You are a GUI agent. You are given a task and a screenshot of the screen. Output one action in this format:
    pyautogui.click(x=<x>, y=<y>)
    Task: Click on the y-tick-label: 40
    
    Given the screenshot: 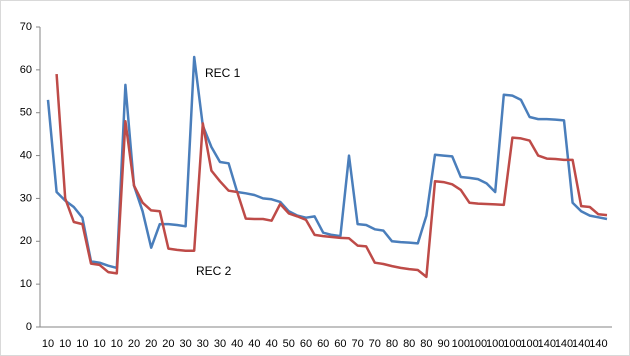 What is the action you would take?
    pyautogui.click(x=26, y=155)
    